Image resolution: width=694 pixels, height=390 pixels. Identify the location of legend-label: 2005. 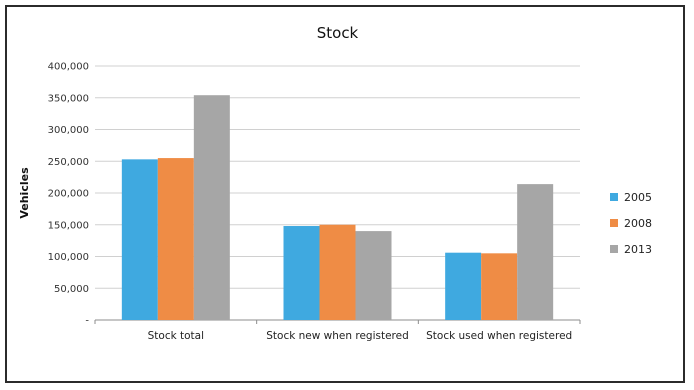
(638, 197).